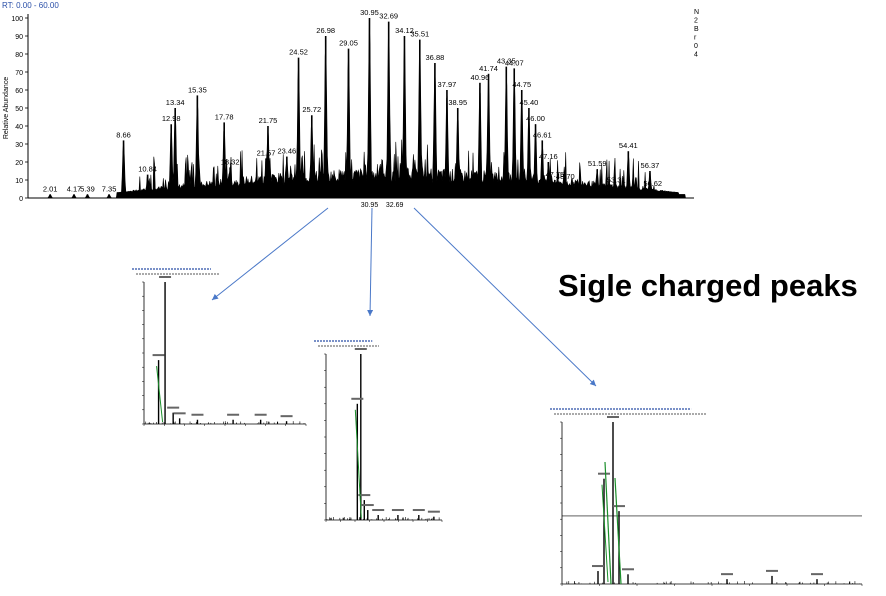 The width and height of the screenshot is (886, 596). I want to click on x-axis-label: 30.95, so click(370, 205).